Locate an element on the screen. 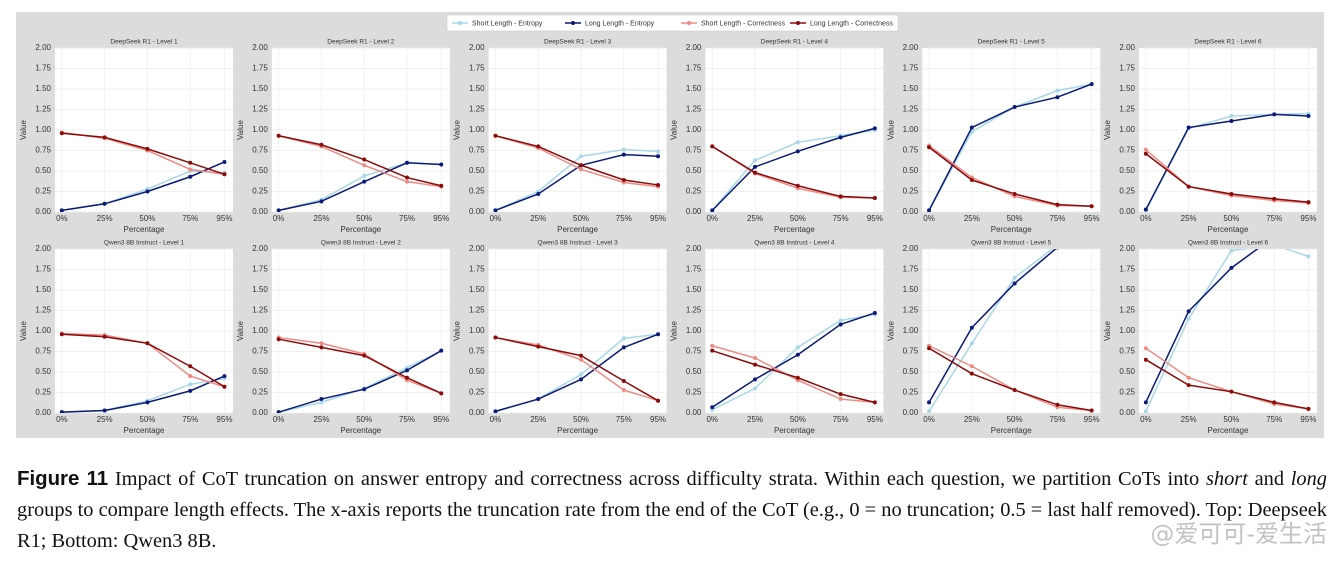 This screenshot has height=563, width=1341. legend-marker is located at coordinates (798, 23).